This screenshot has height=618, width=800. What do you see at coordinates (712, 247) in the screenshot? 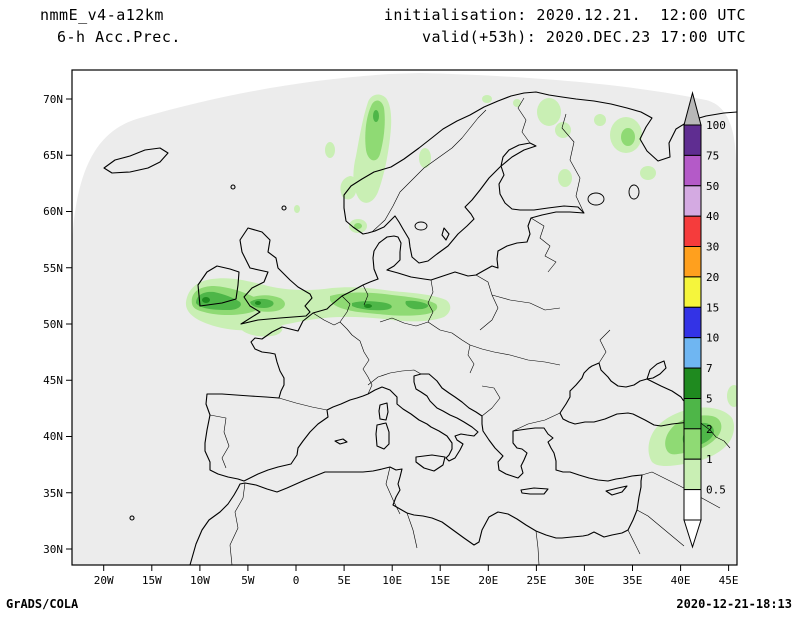
I see `colorbar-label: 30` at bounding box center [712, 247].